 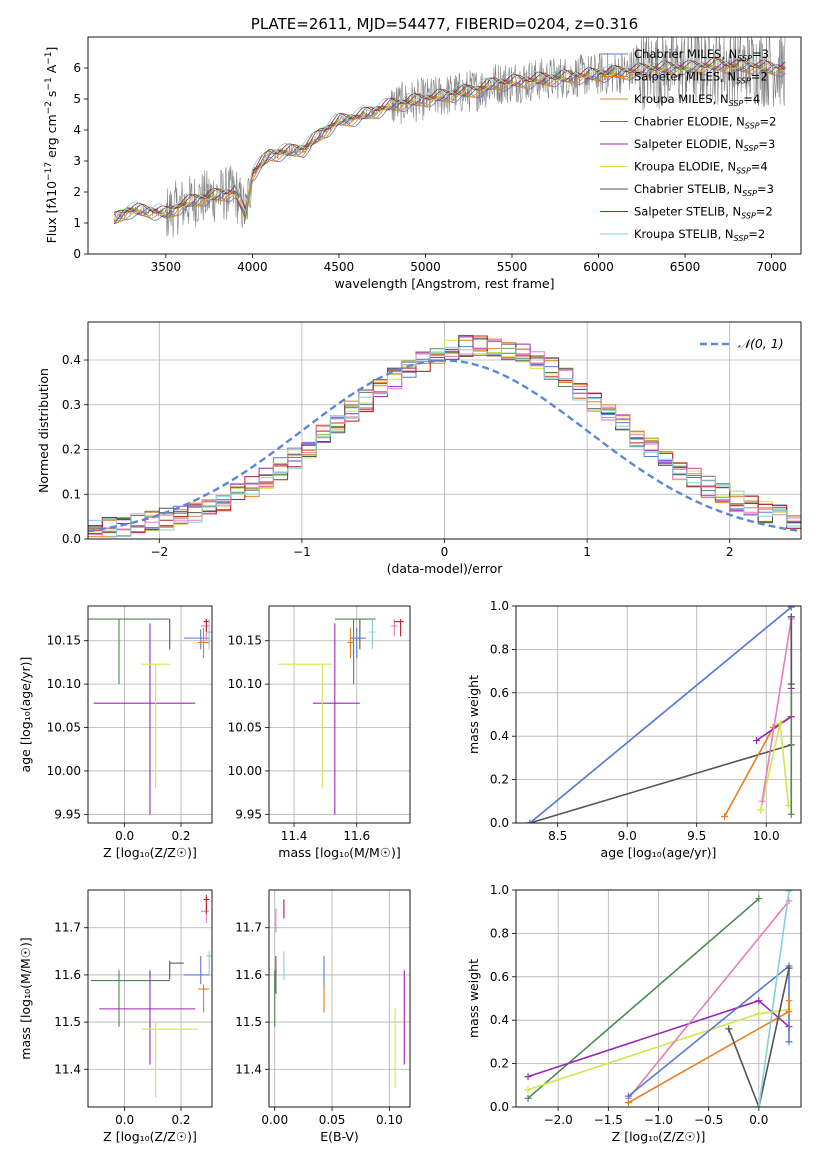 What do you see at coordinates (302, 552) in the screenshot?
I see `x-tick-label: −1` at bounding box center [302, 552].